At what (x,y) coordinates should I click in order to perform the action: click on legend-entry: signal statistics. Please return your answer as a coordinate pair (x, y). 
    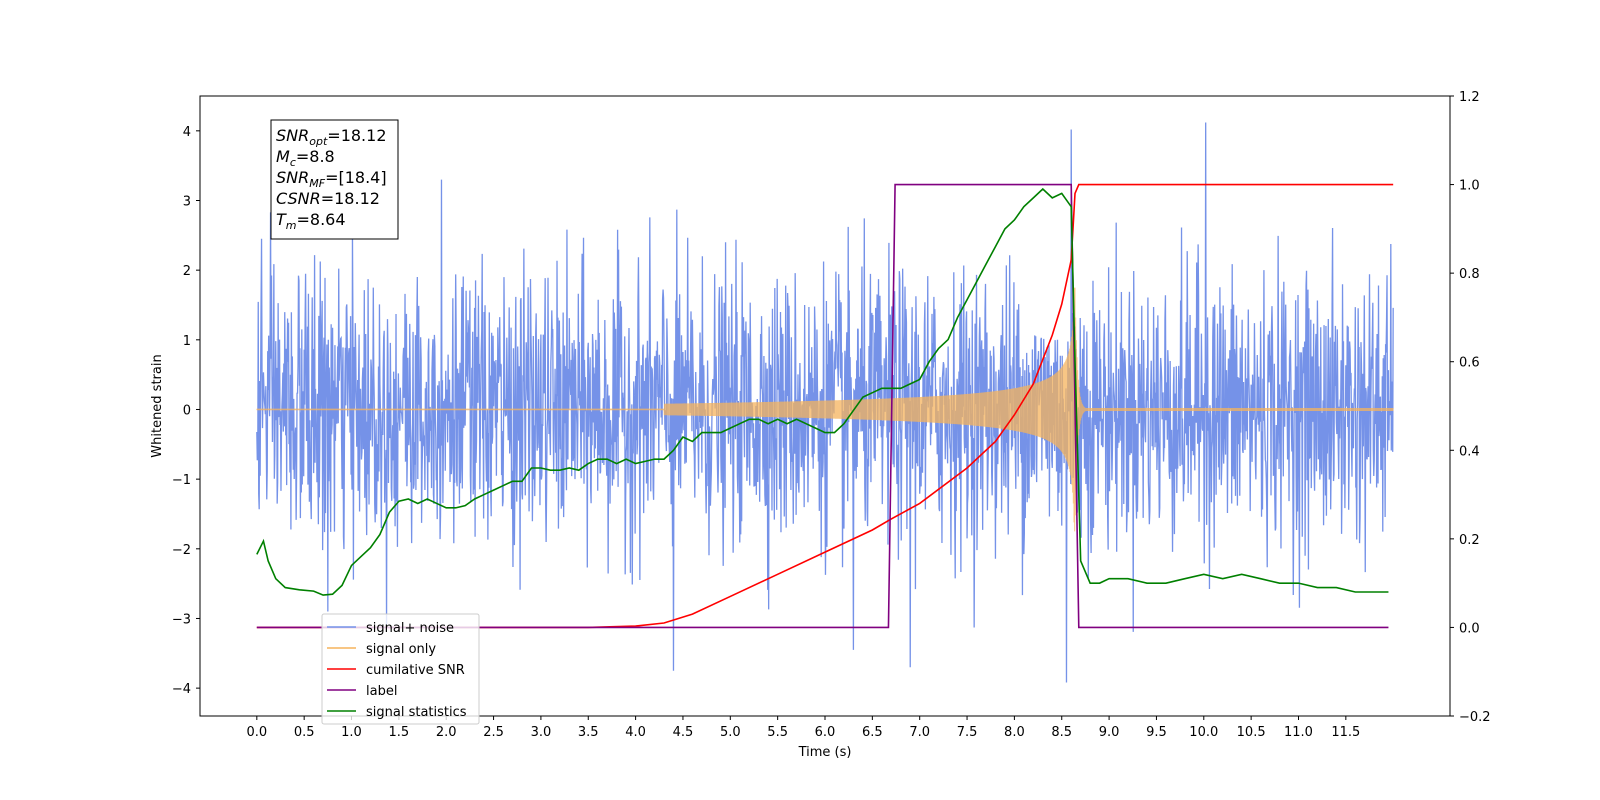
    Looking at the image, I should click on (416, 712).